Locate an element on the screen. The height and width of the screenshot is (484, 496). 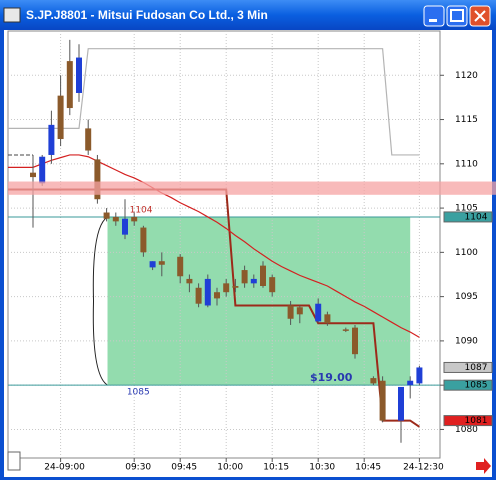
price-tag-label: 1085 is located at coordinates (476, 386).